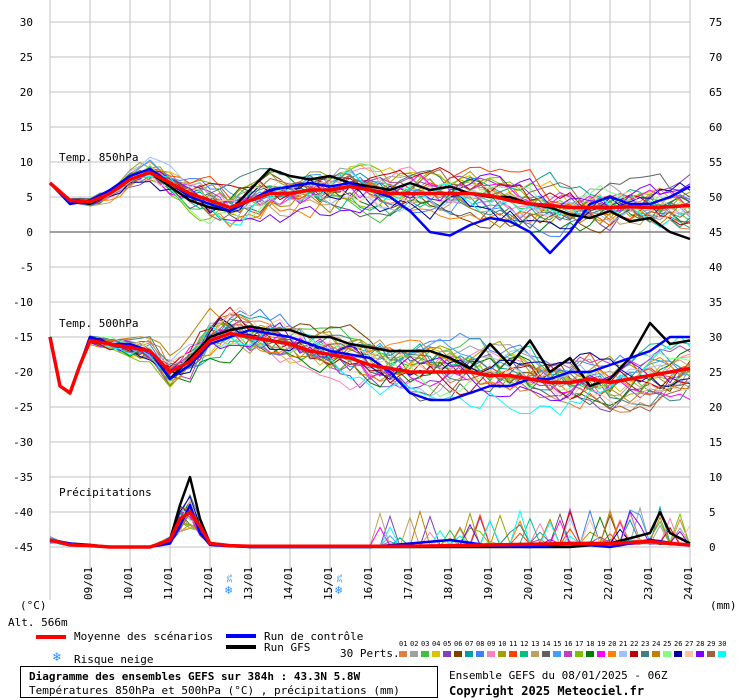  I want to click on right-tick-label: 15, so click(715, 442).